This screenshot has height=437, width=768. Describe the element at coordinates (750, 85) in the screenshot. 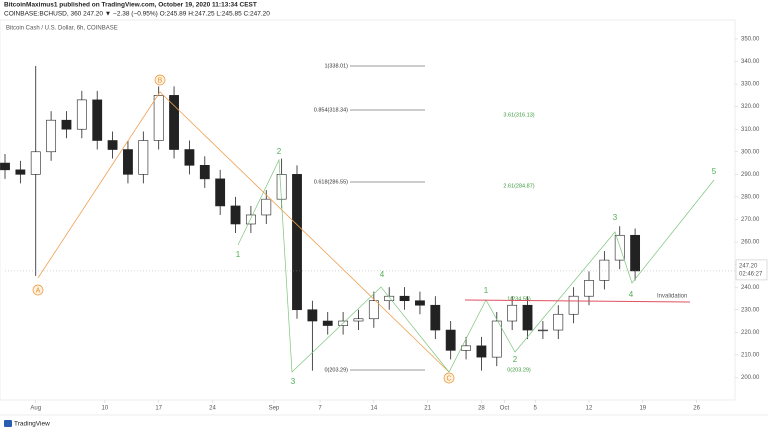

I see `y-tick-label: 330.00` at that location.